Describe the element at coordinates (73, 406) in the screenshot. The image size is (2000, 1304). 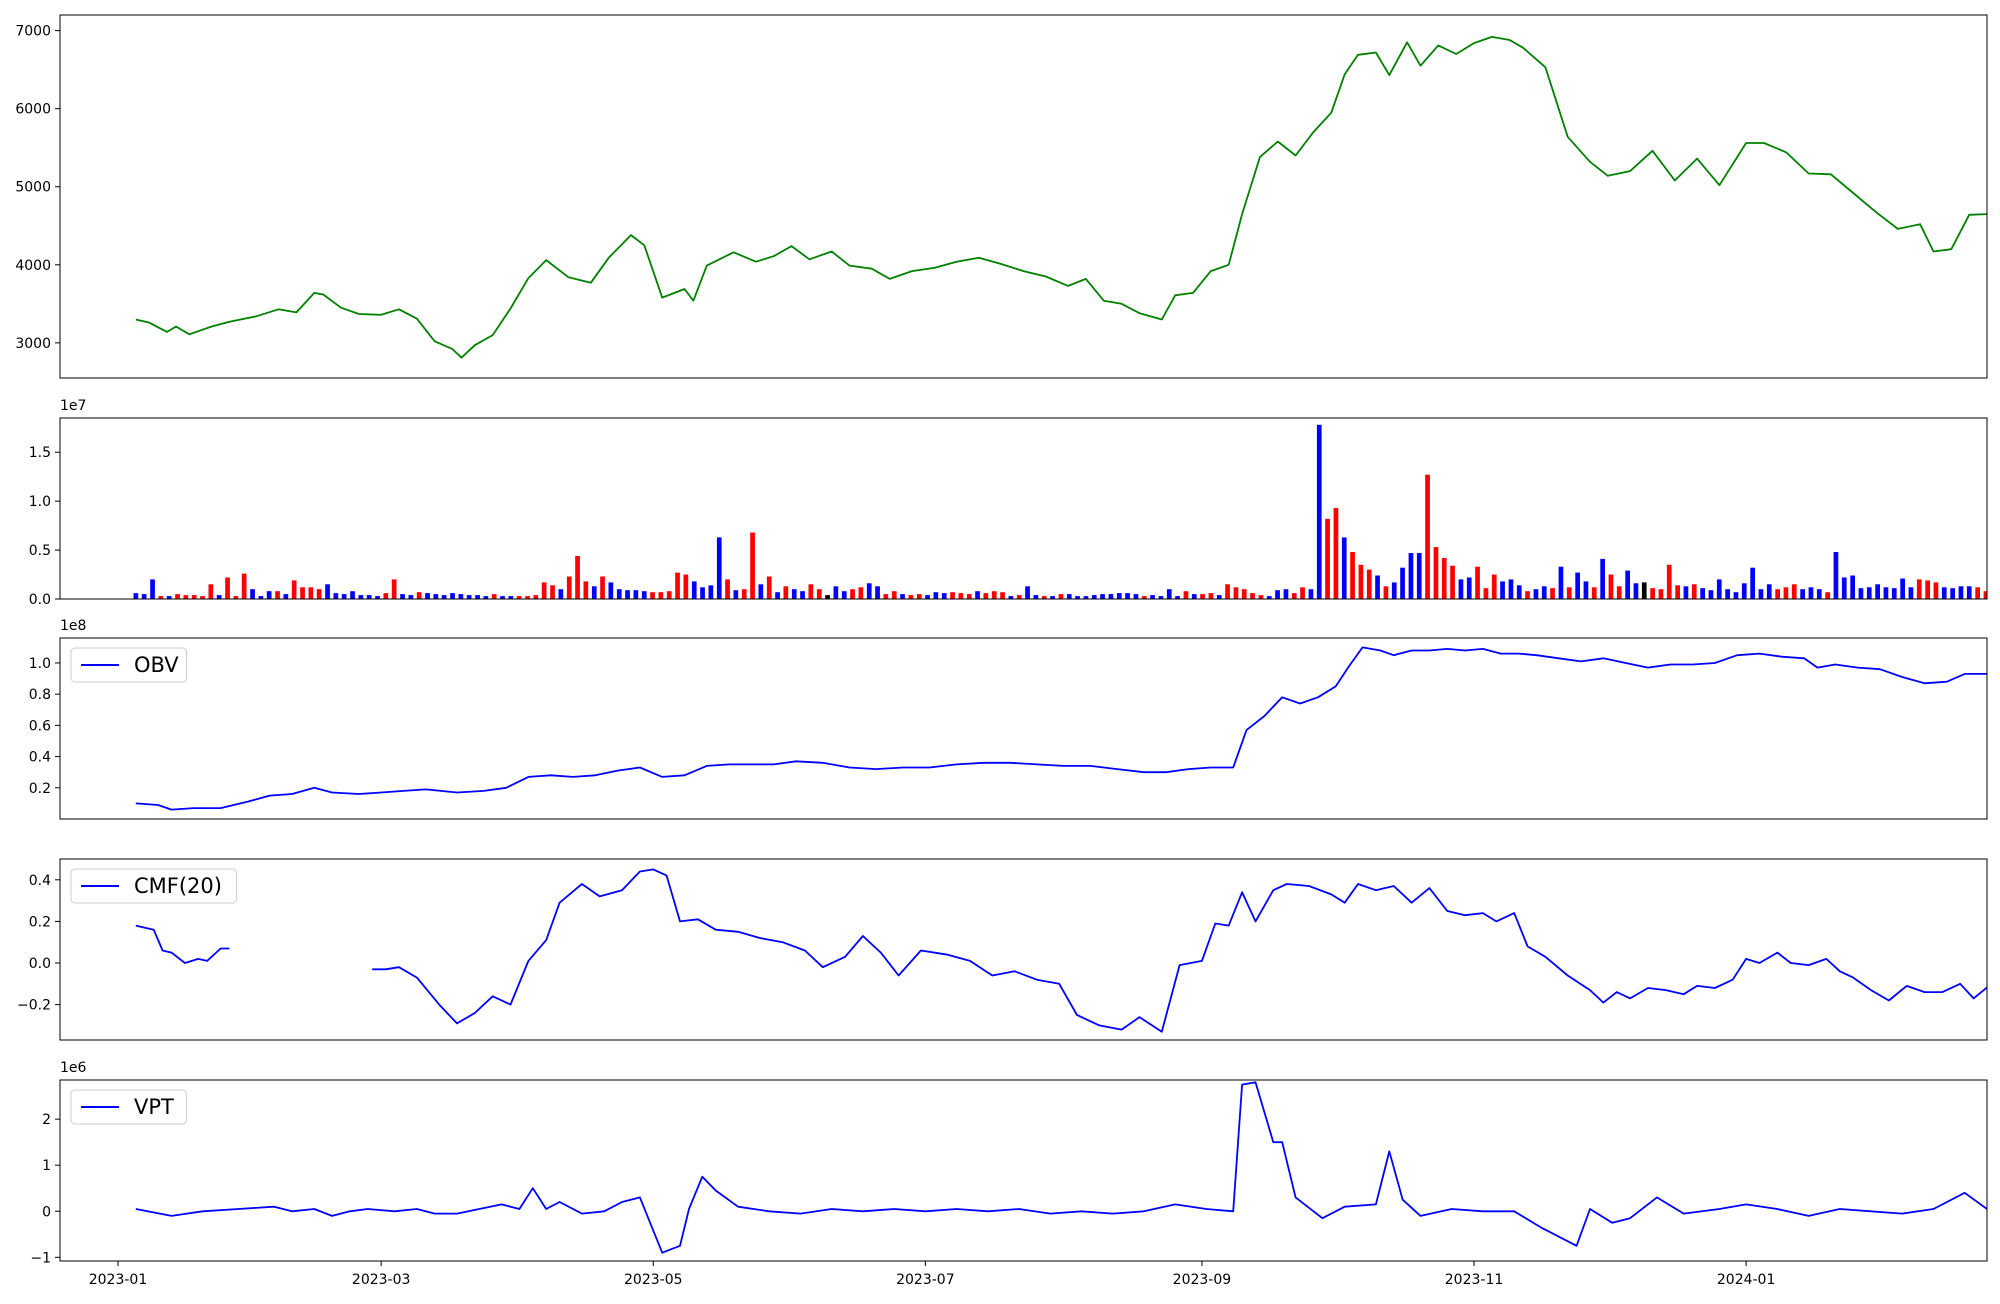
I see `axis-offset-label: 1e7` at that location.